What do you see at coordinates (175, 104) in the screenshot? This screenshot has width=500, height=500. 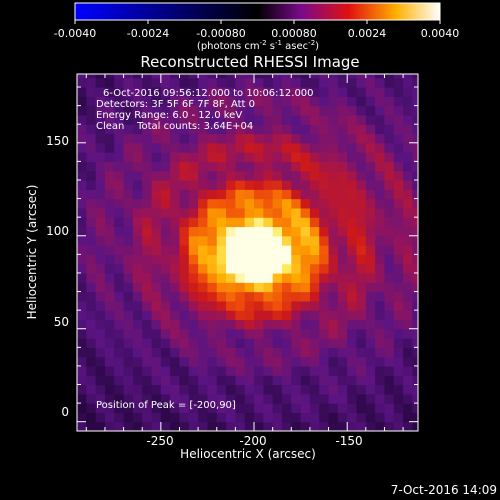 I see `annotation-detectors: Detectors: 3F 5F 6F 7F 8F, Att 0` at bounding box center [175, 104].